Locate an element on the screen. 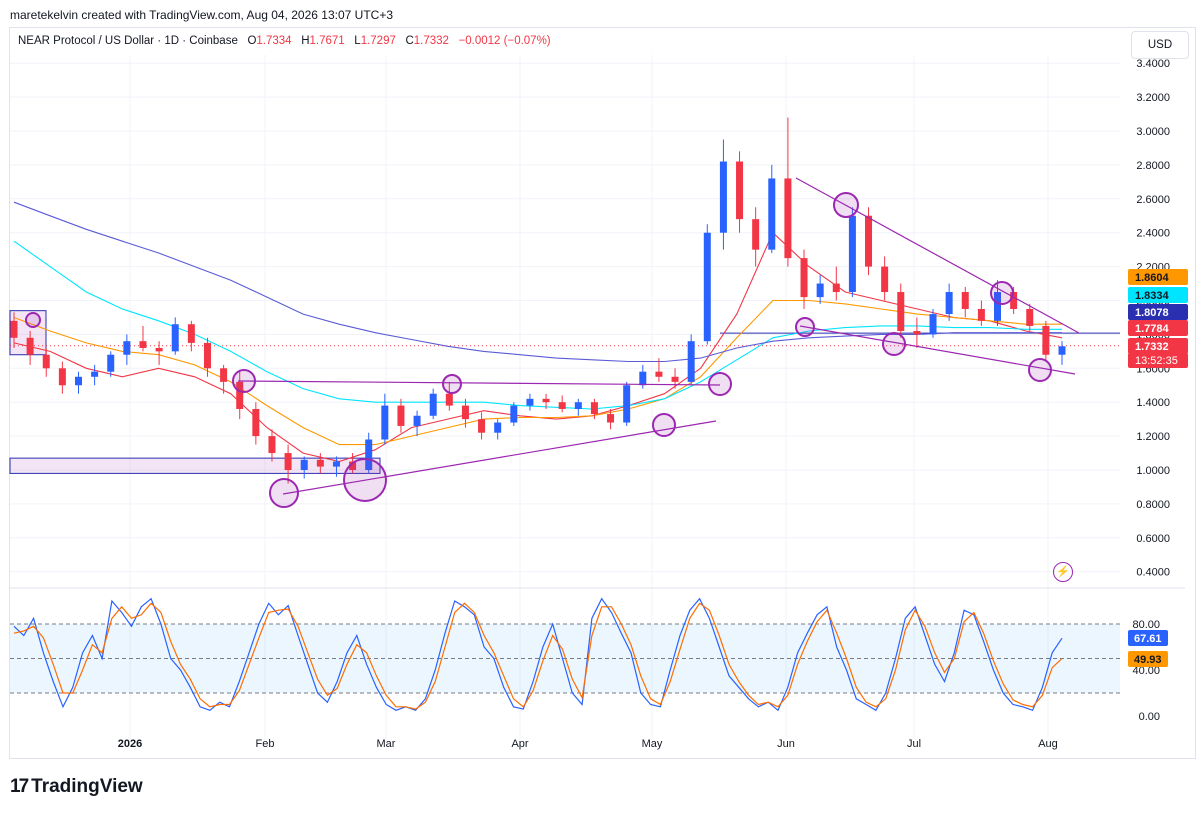 The image size is (1203, 817). open-value: 1.7334 is located at coordinates (274, 41).